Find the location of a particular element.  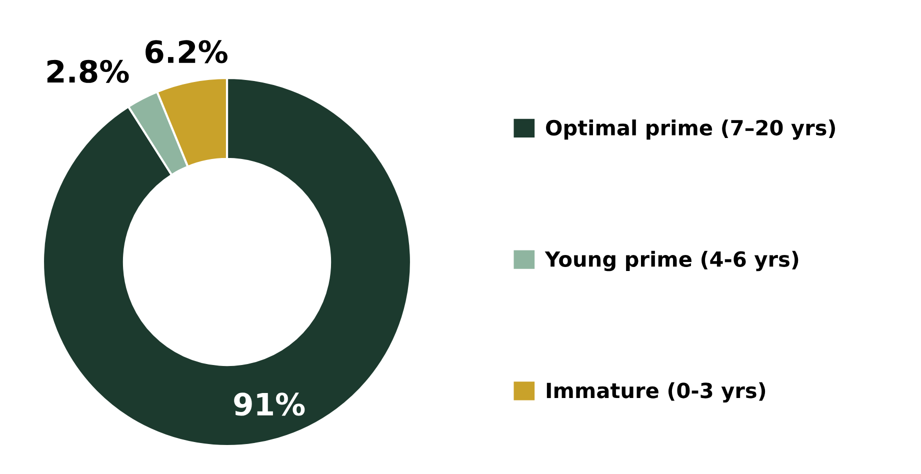

legend-label: Immature (0-3 yrs) is located at coordinates (656, 392).